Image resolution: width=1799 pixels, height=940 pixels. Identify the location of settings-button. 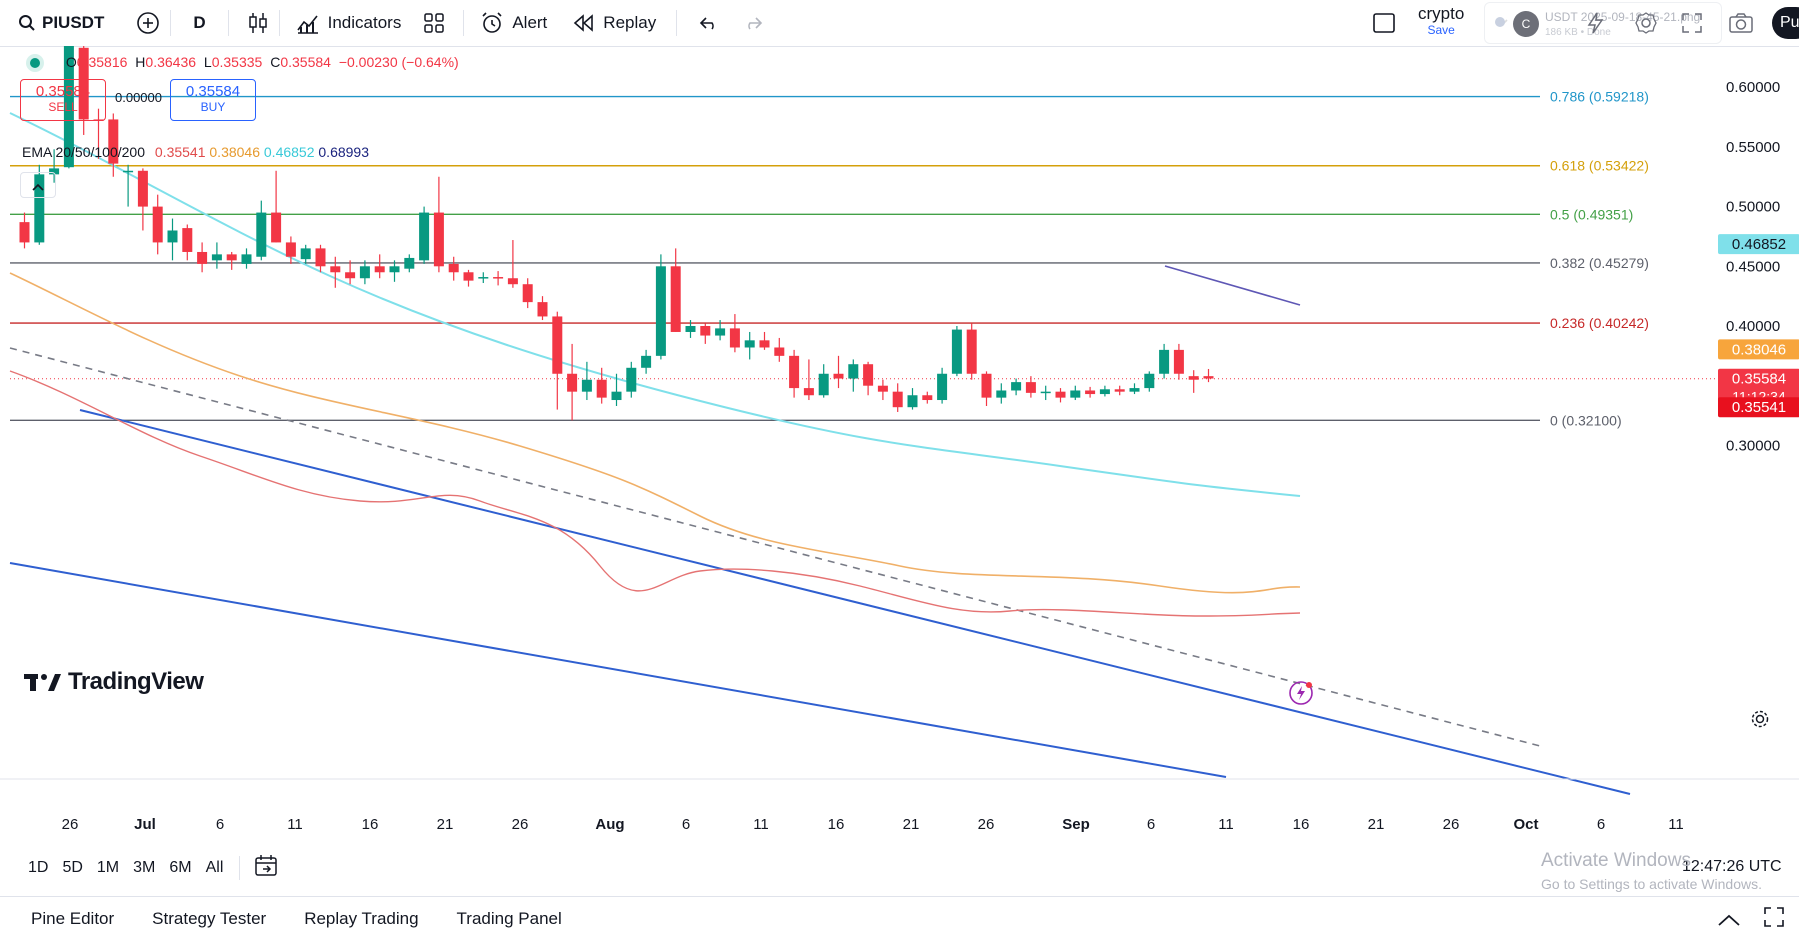
(1646, 23).